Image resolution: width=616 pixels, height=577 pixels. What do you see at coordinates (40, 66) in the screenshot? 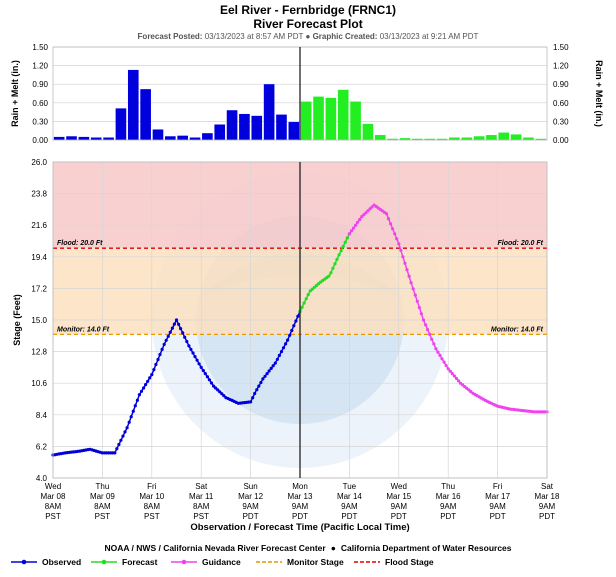
I see `rain-ytick-label-left: 1.20` at bounding box center [40, 66].